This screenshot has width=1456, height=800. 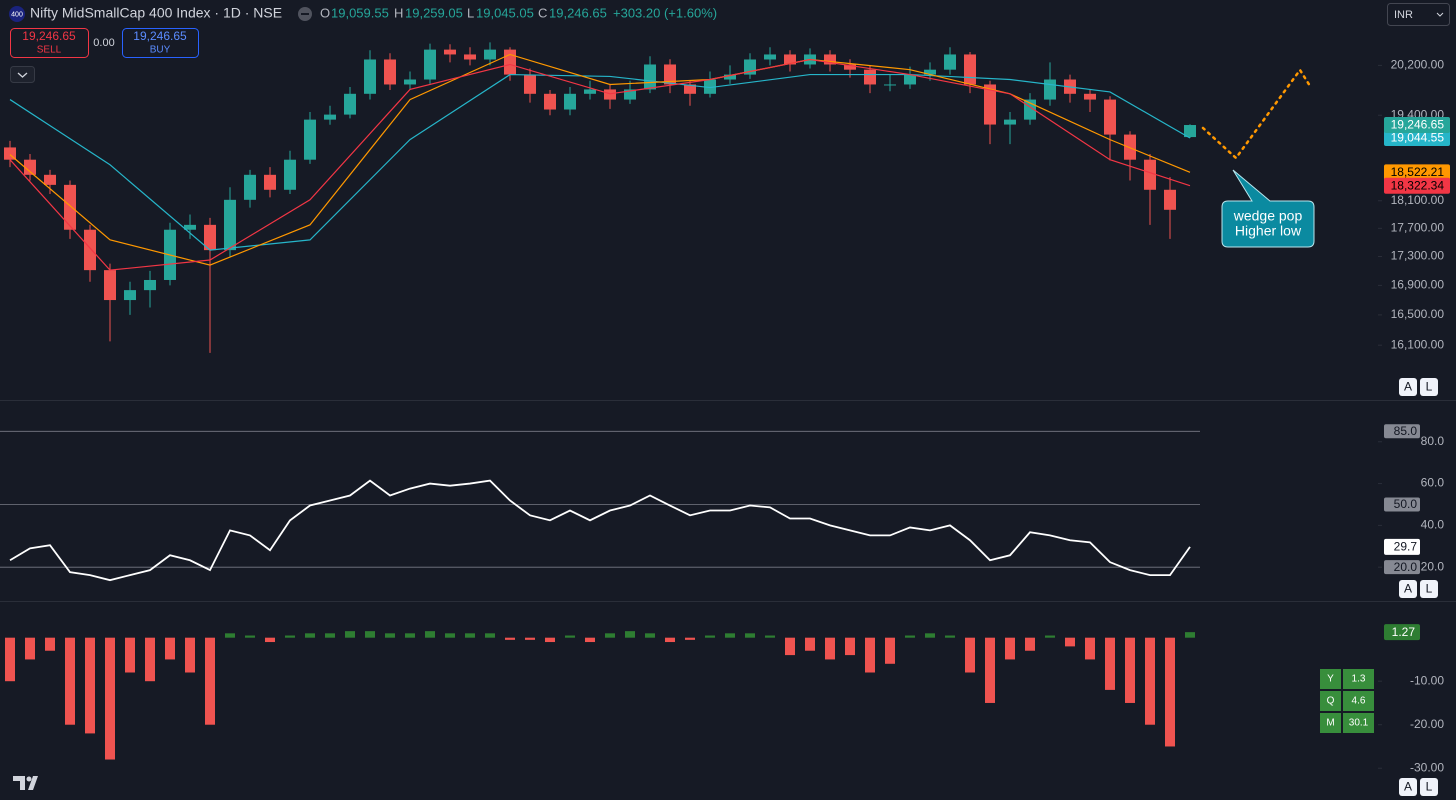 I want to click on tradingview-logo, so click(x=25, y=783).